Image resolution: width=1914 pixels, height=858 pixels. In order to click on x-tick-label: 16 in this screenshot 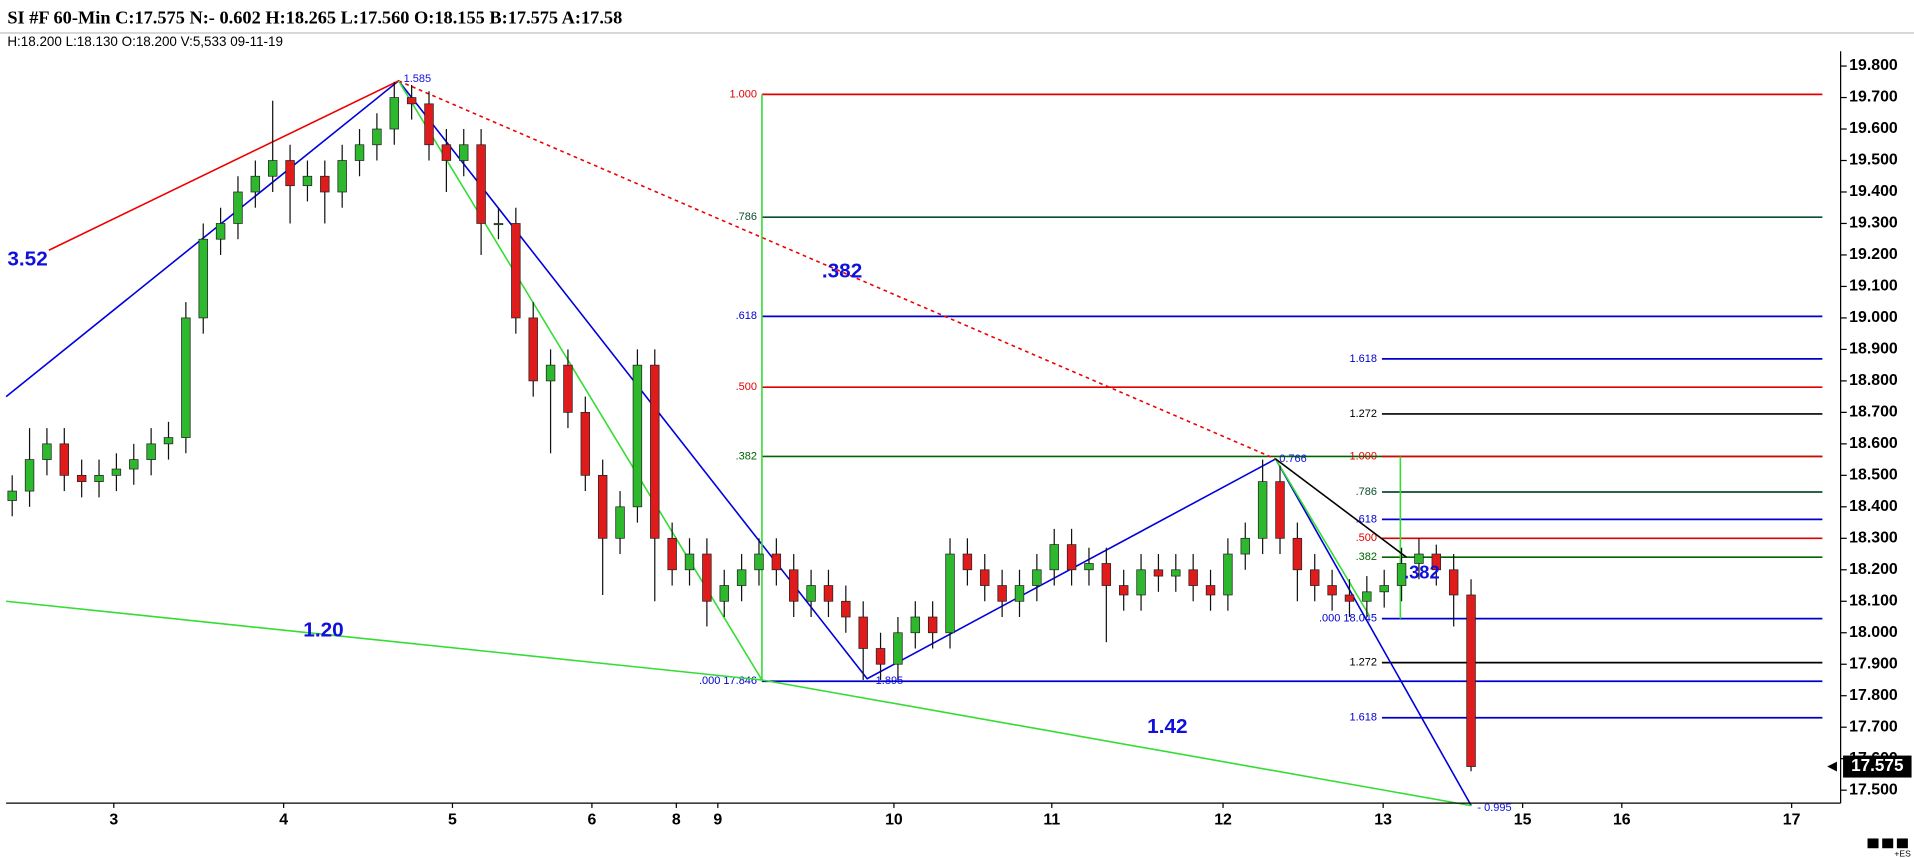, I will do `click(1622, 819)`.